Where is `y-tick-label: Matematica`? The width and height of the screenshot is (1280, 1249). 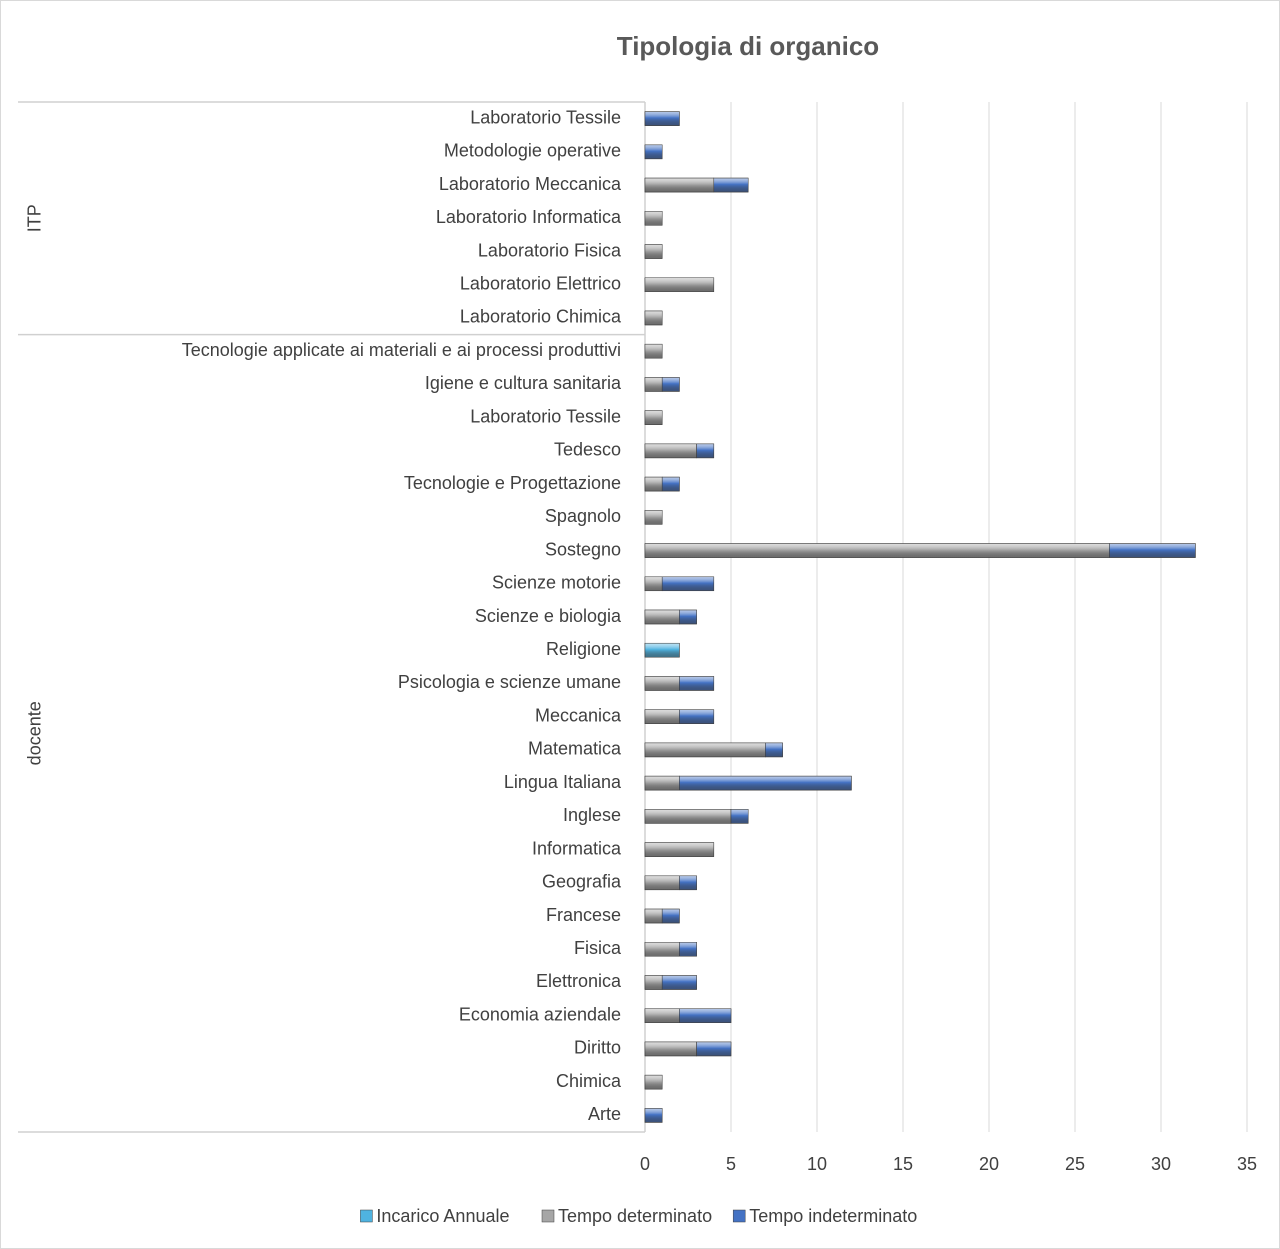 y-tick-label: Matematica is located at coordinates (575, 749).